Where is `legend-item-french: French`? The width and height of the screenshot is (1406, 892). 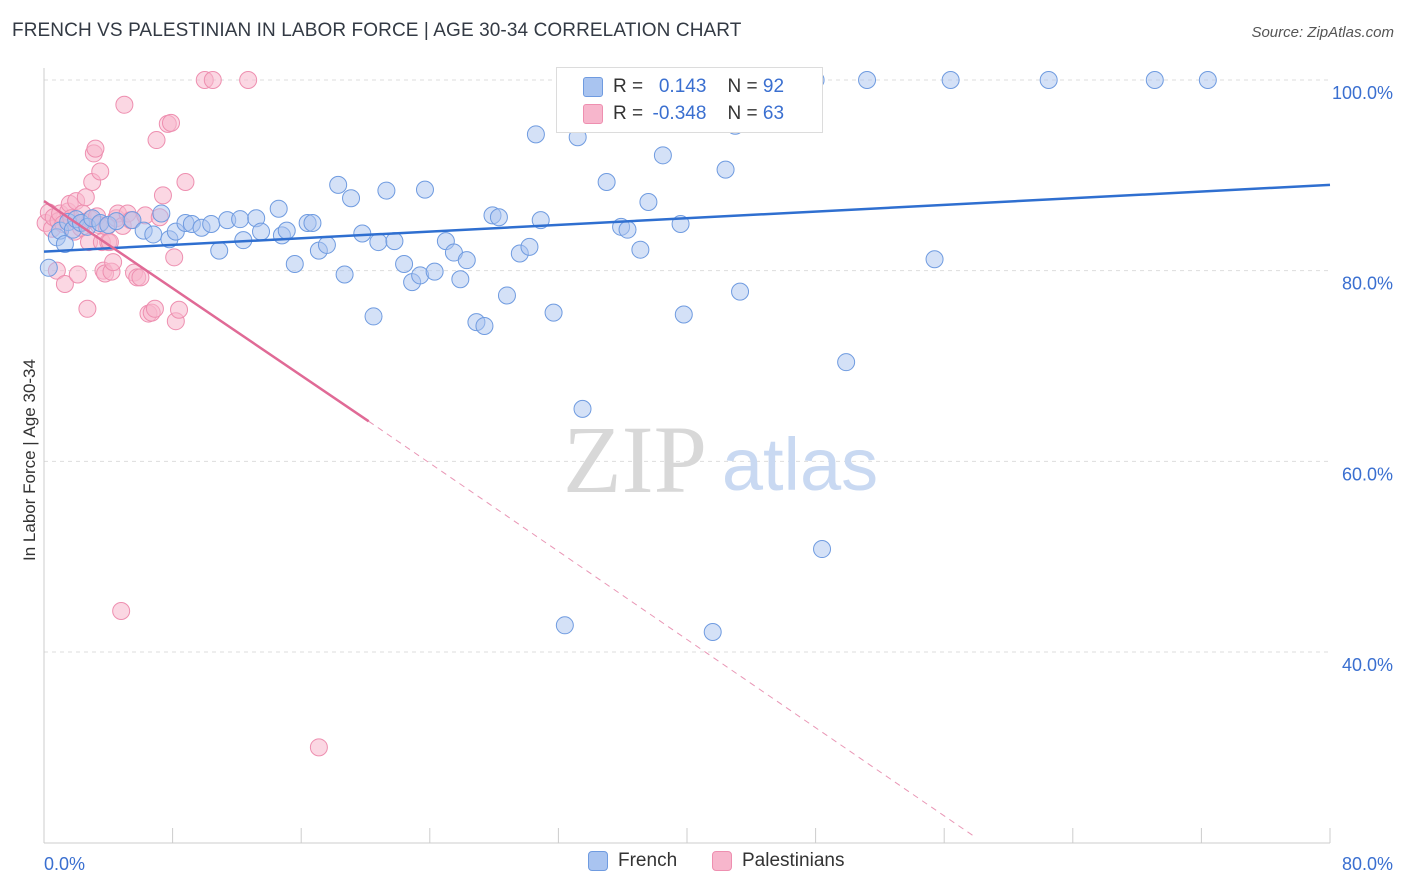
legend-item-french: French is located at coordinates (632, 861).